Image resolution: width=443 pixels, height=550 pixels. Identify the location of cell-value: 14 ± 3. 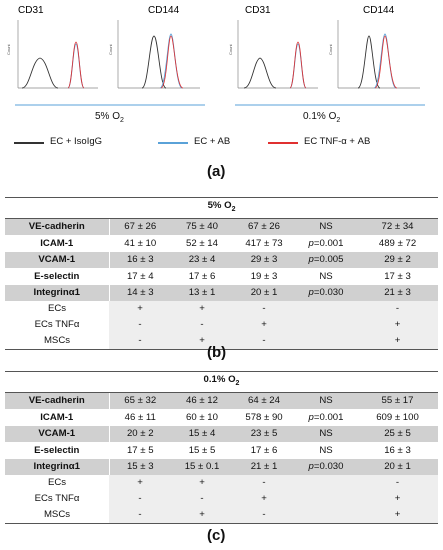
(140, 293).